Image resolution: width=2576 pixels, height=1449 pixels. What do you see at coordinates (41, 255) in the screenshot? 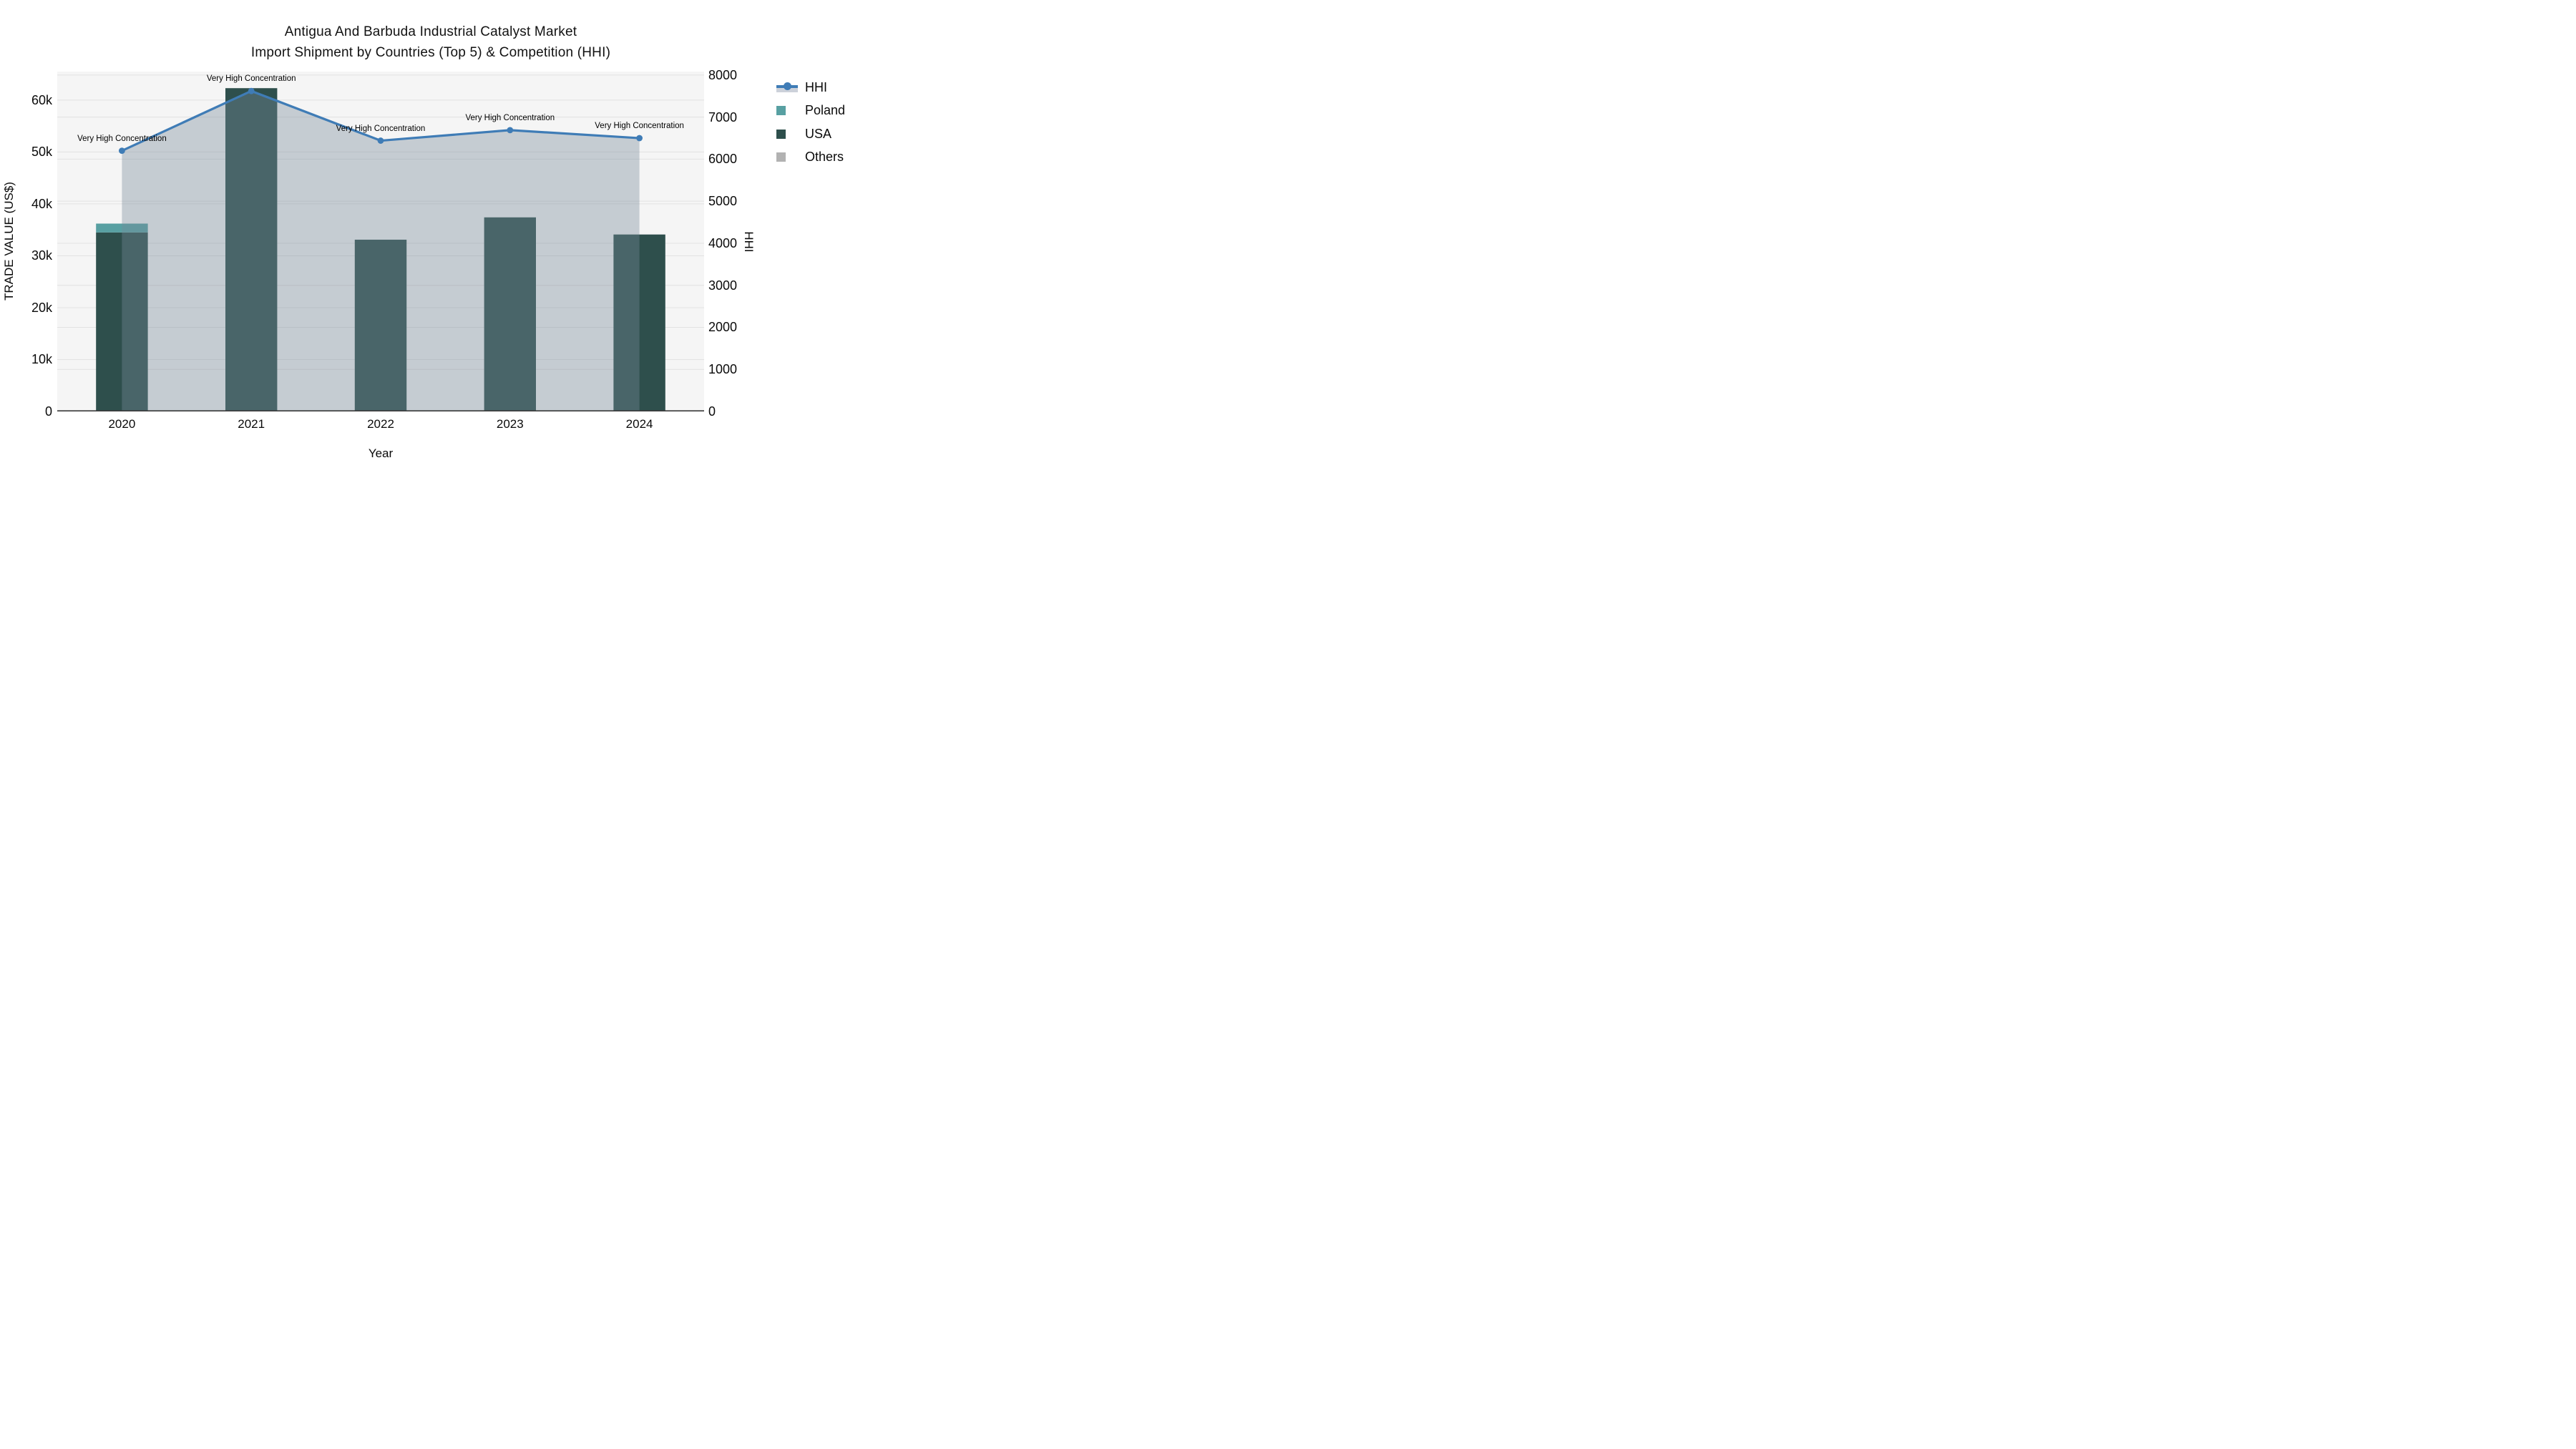
I see `y-left-tick-label: 30k` at bounding box center [41, 255].